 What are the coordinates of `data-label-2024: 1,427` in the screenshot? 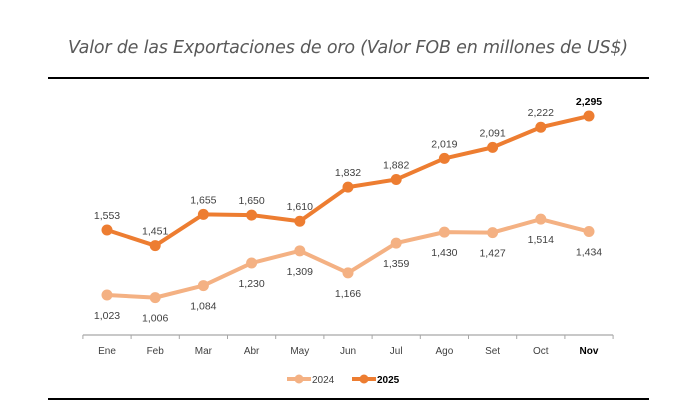 It's located at (492, 254).